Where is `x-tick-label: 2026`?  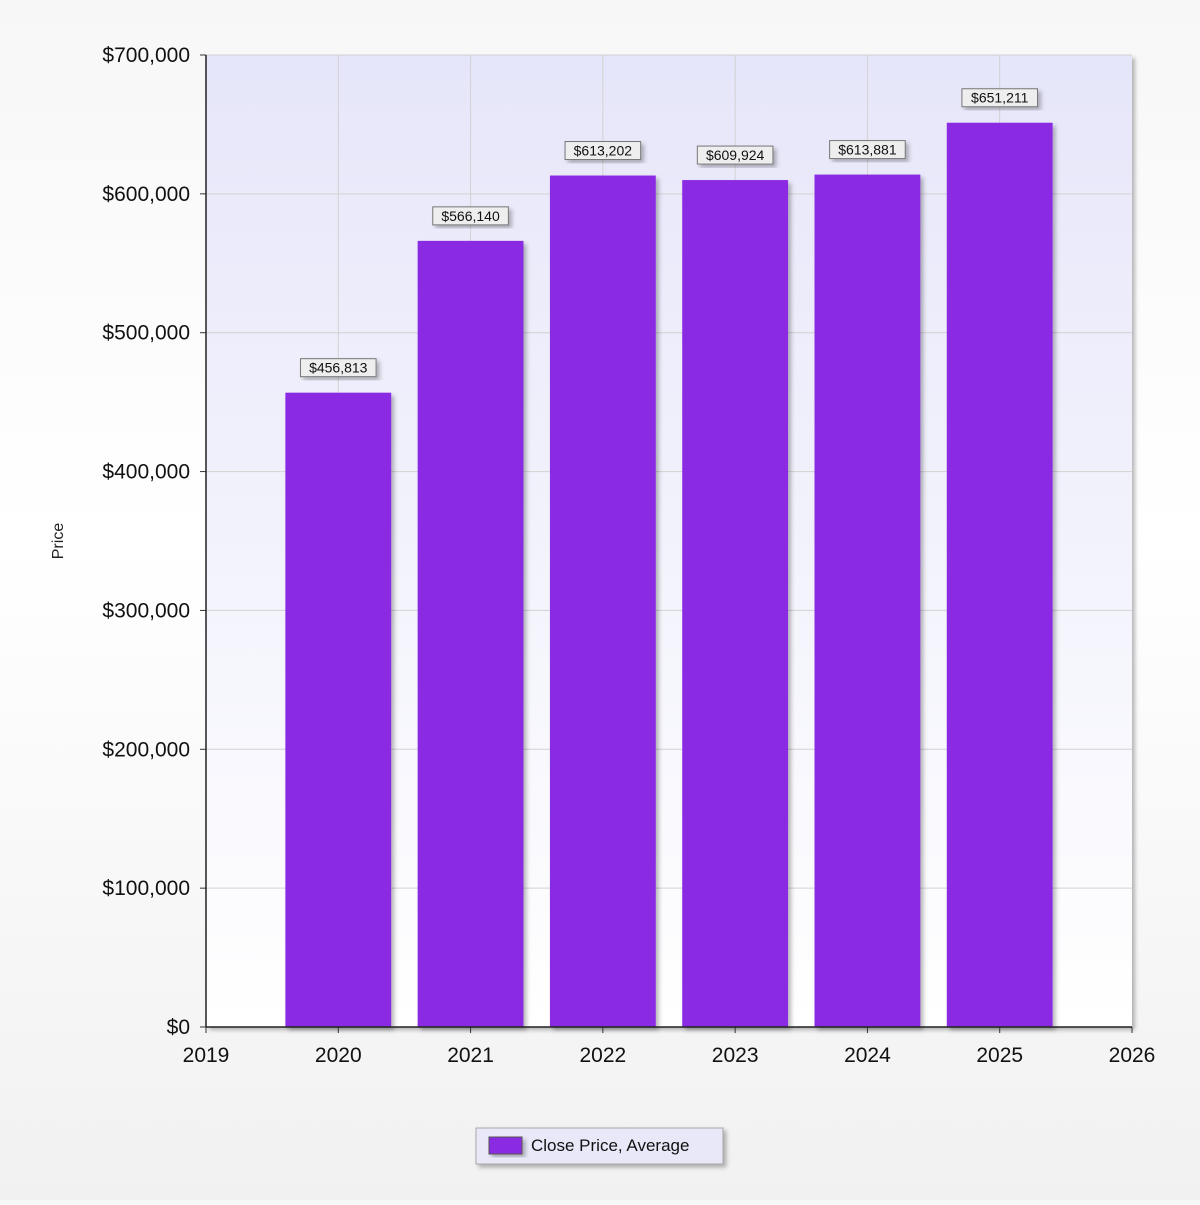 x-tick-label: 2026 is located at coordinates (1132, 1055).